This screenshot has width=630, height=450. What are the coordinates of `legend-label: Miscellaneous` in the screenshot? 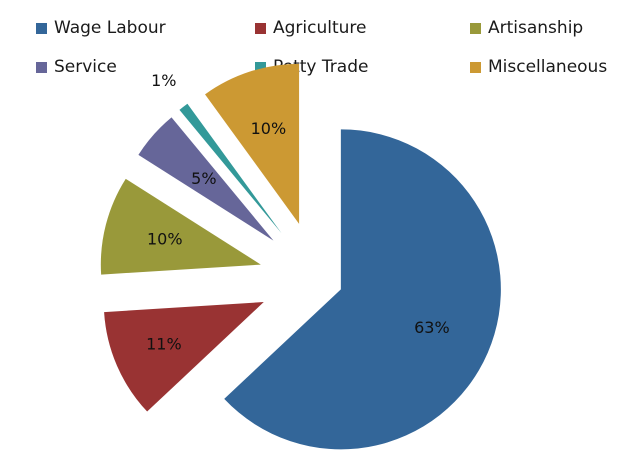 It's located at (548, 67).